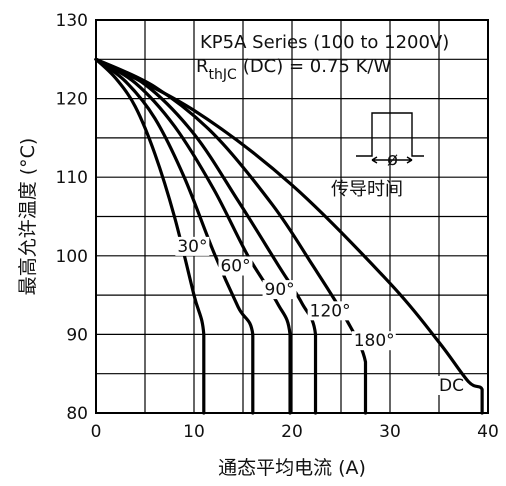  I want to click on y-tick-label: 120, so click(72, 100).